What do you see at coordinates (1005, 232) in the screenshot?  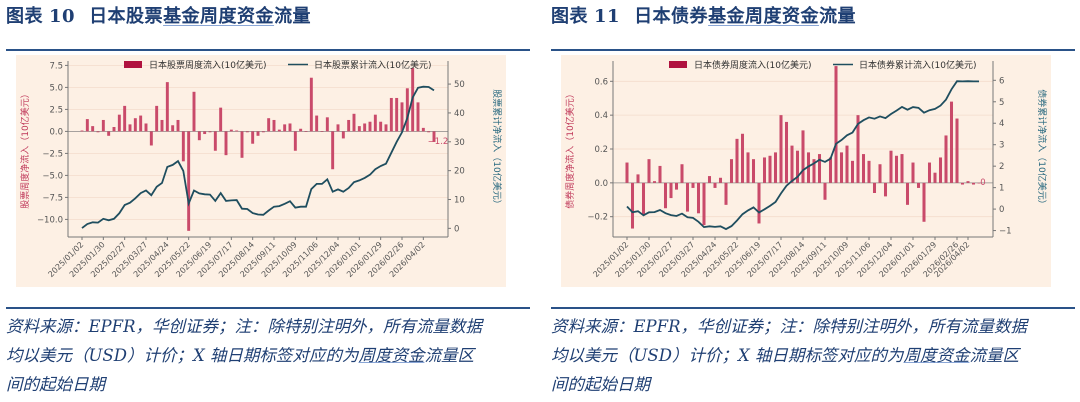 I see `svg-text: −1` at bounding box center [1005, 232].